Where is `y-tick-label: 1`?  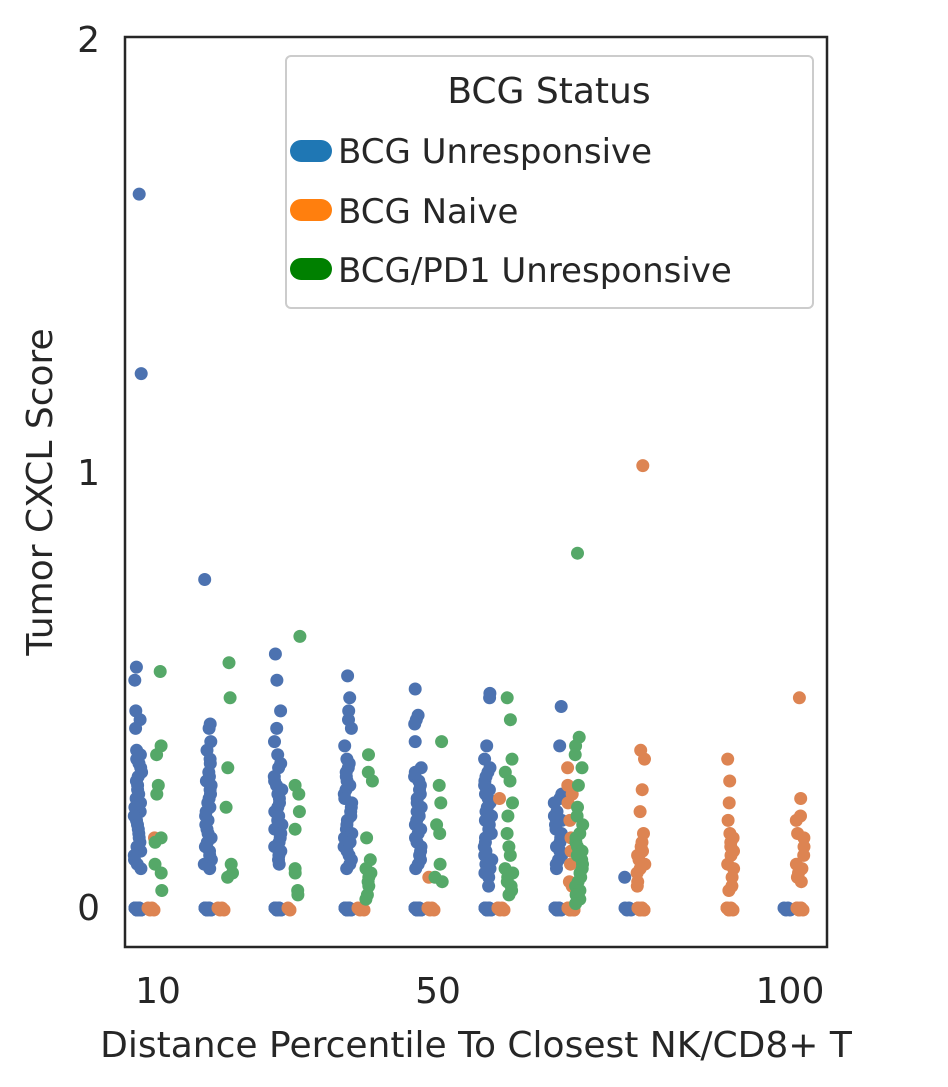
y-tick-label: 1 is located at coordinates (88, 473).